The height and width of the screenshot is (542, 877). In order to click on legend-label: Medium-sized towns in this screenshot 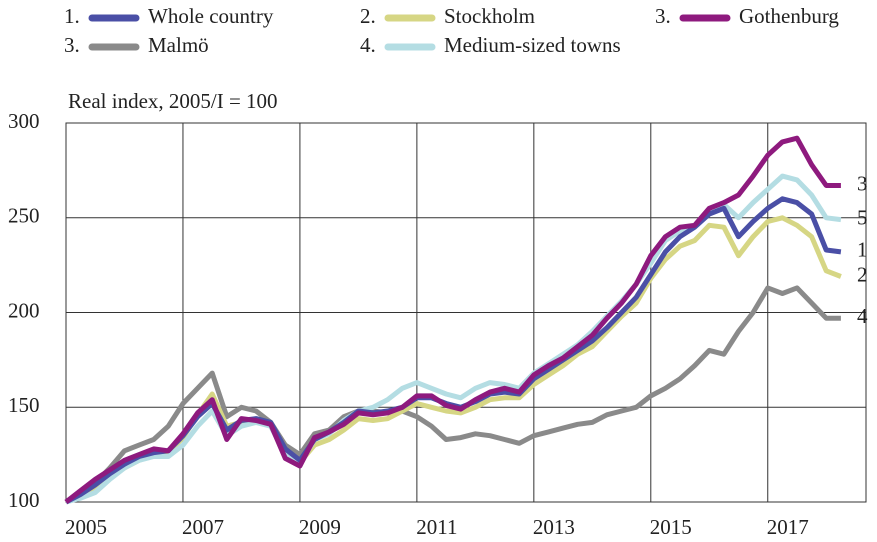, I will do `click(532, 45)`.